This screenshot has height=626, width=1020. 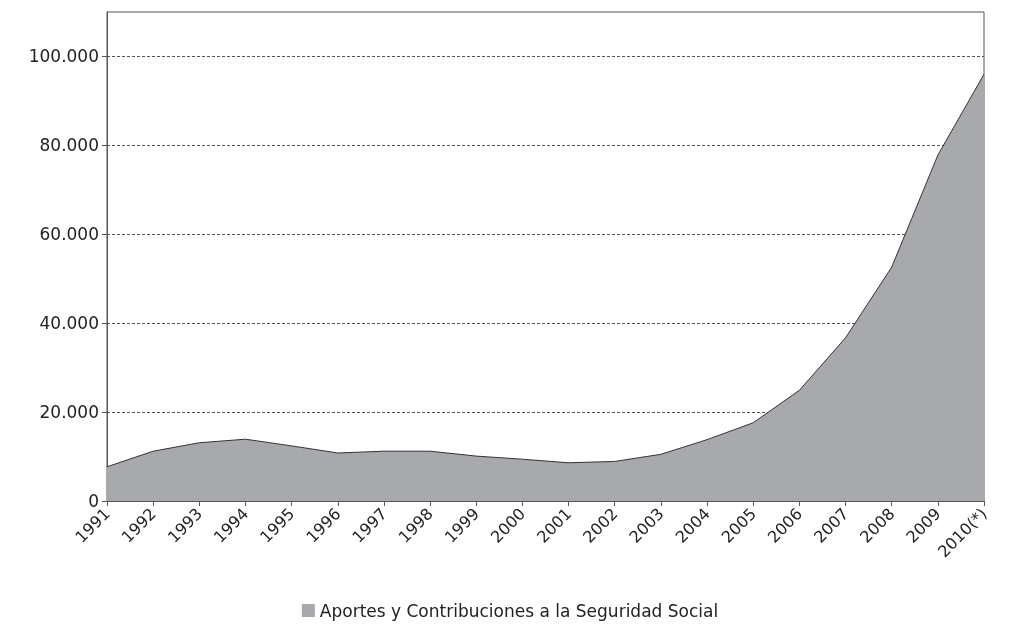 I want to click on y-tick-label: 20.000, so click(x=69, y=412).